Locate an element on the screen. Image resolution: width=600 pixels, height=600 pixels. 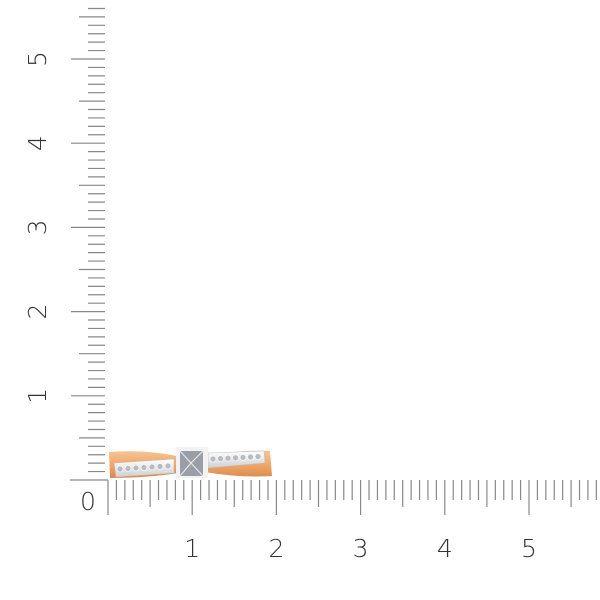
ring-center-diamond-facets is located at coordinates (191, 463).